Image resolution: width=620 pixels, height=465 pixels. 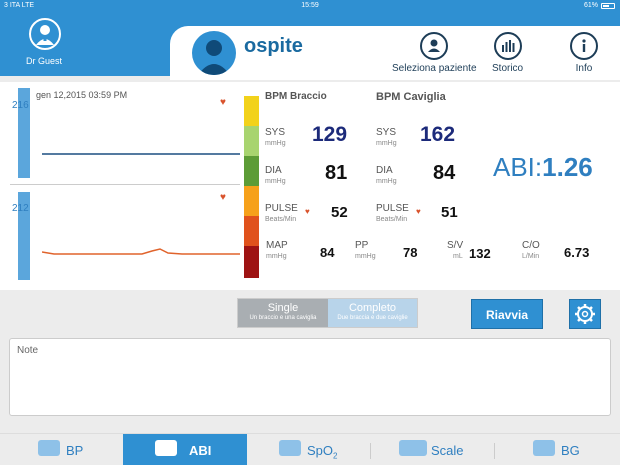 I want to click on sys-unit: mmHg, so click(x=386, y=143).